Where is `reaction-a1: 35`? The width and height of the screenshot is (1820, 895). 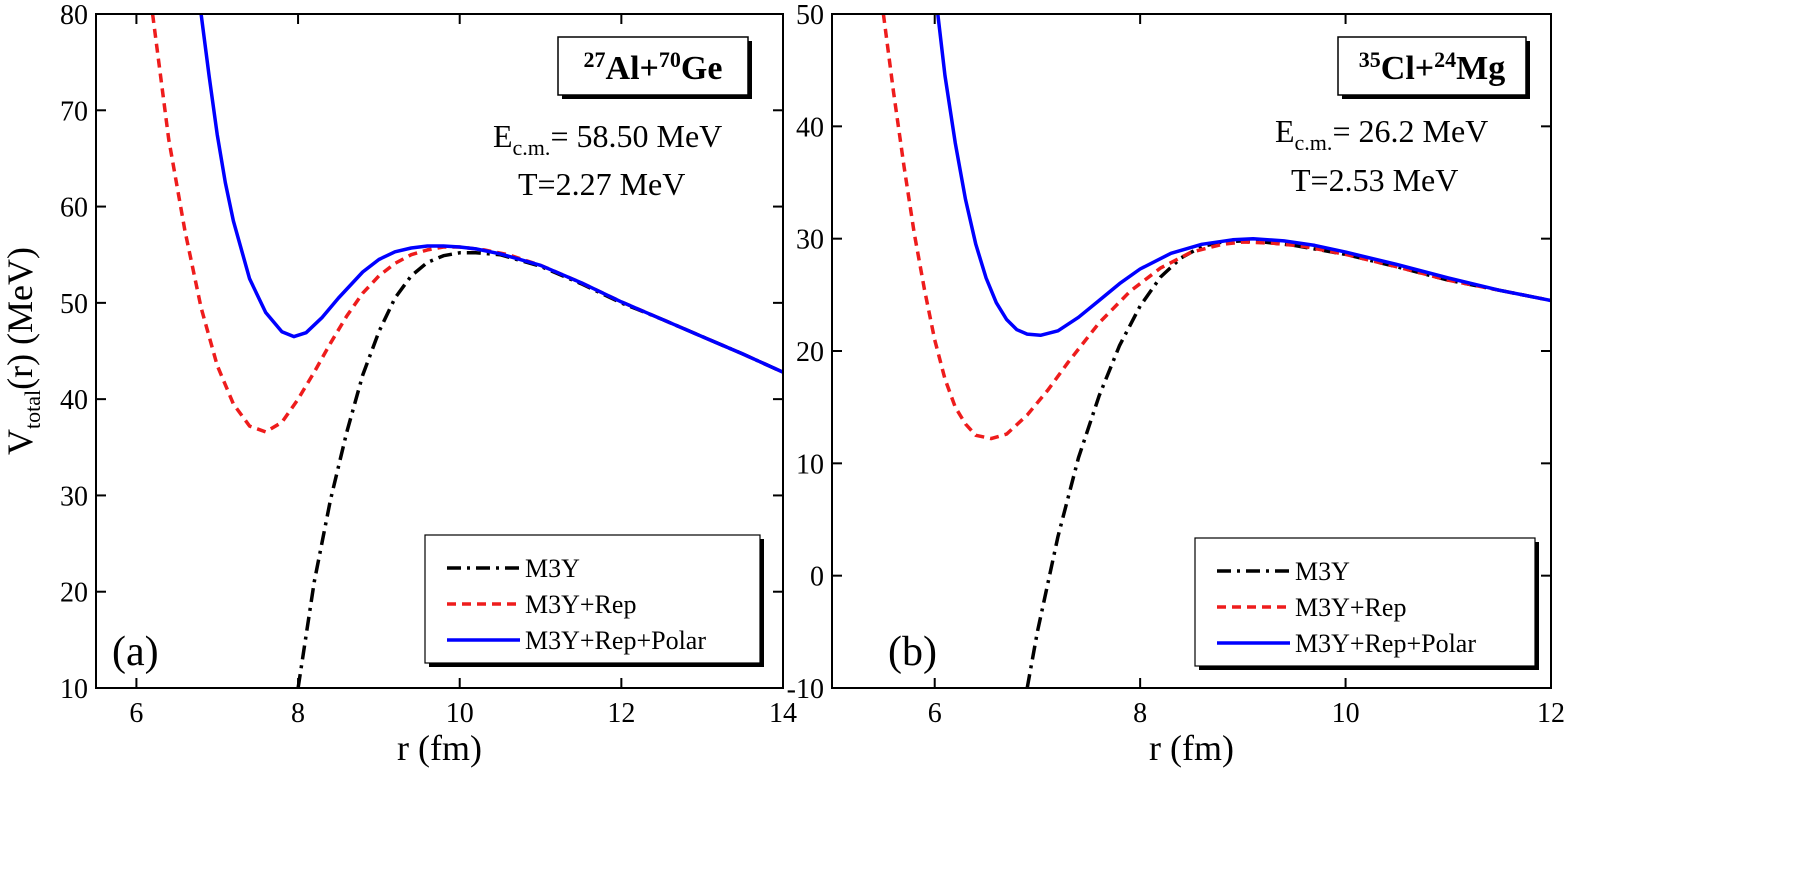 reaction-a1: 35 is located at coordinates (1370, 59).